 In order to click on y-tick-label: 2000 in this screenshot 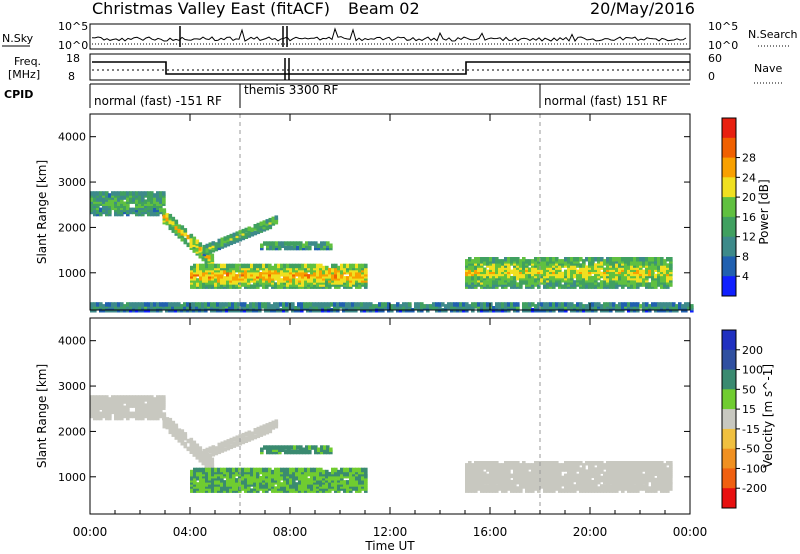, I will do `click(72, 431)`.